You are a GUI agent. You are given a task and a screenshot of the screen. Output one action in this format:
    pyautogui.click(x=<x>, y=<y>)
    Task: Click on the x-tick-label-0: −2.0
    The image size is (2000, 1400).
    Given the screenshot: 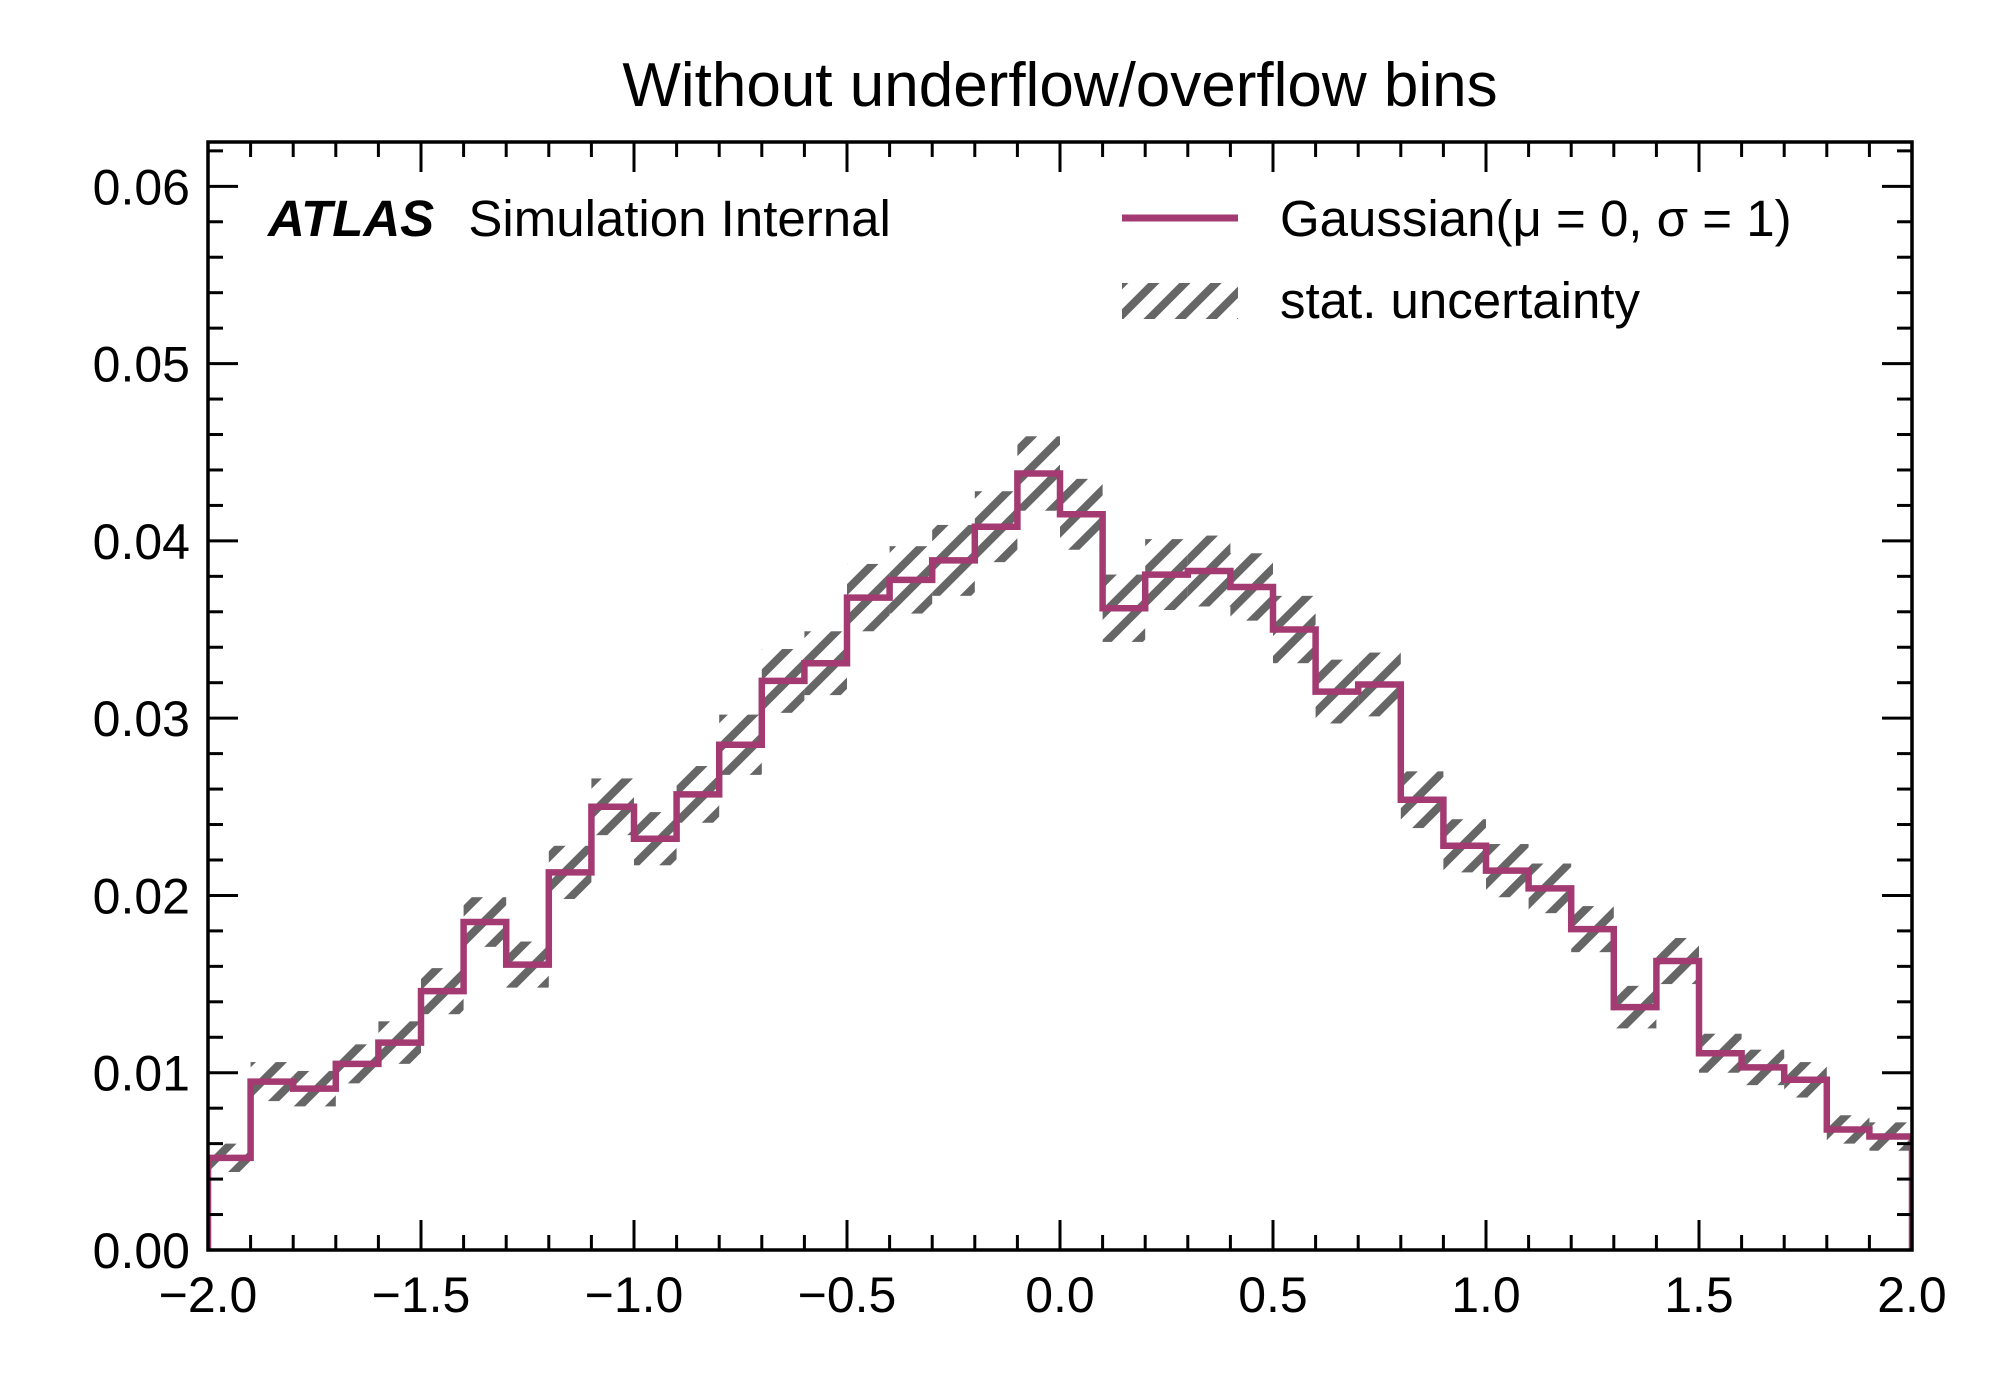 What is the action you would take?
    pyautogui.click(x=208, y=1295)
    